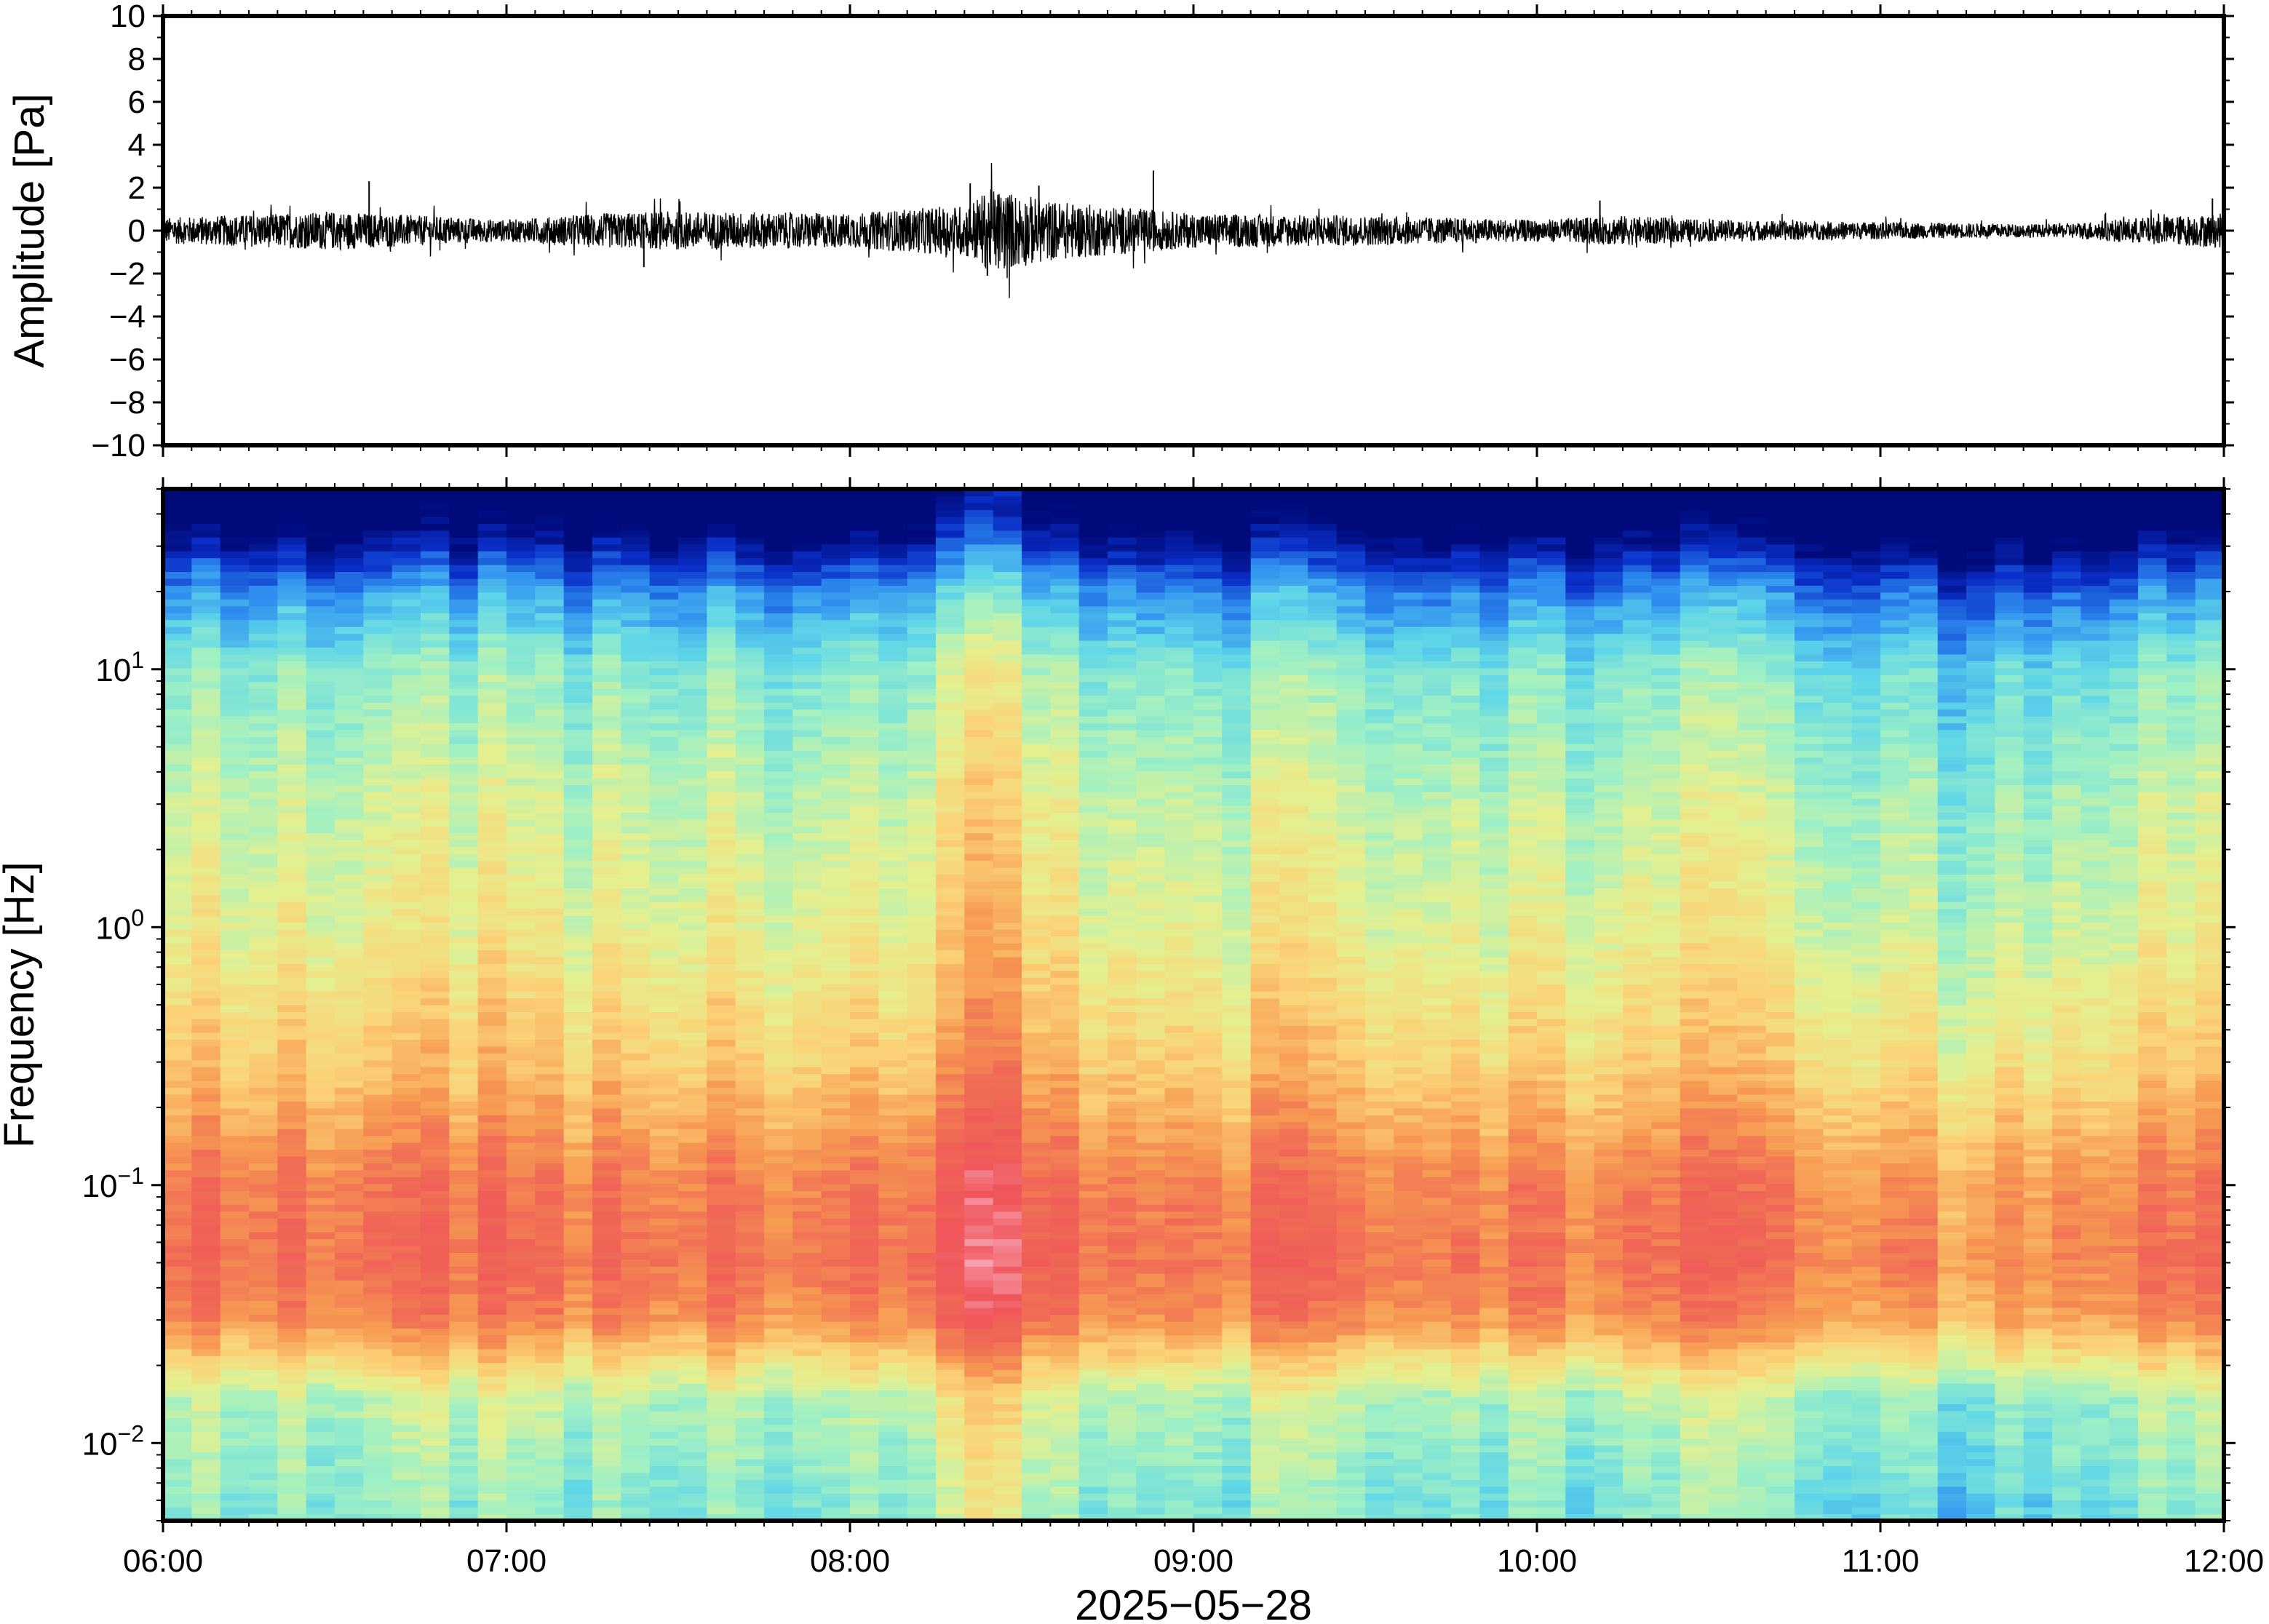 The width and height of the screenshot is (2269, 1624). What do you see at coordinates (127, 274) in the screenshot?
I see `amplitude-tick-label: −2` at bounding box center [127, 274].